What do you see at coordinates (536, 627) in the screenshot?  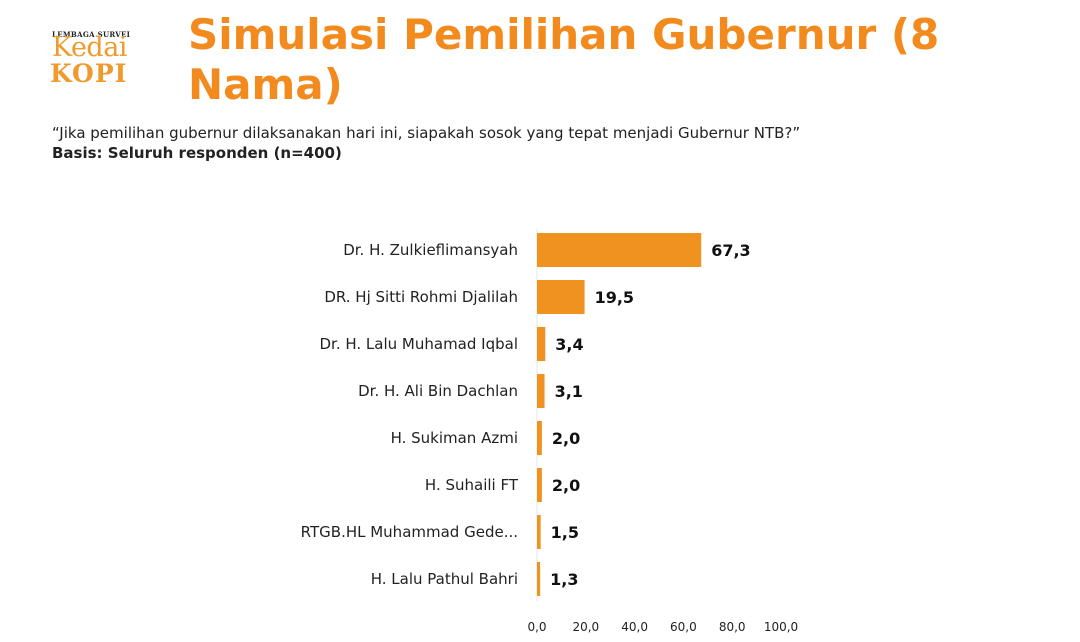 I see `x-tick-label: 0,0` at bounding box center [536, 627].